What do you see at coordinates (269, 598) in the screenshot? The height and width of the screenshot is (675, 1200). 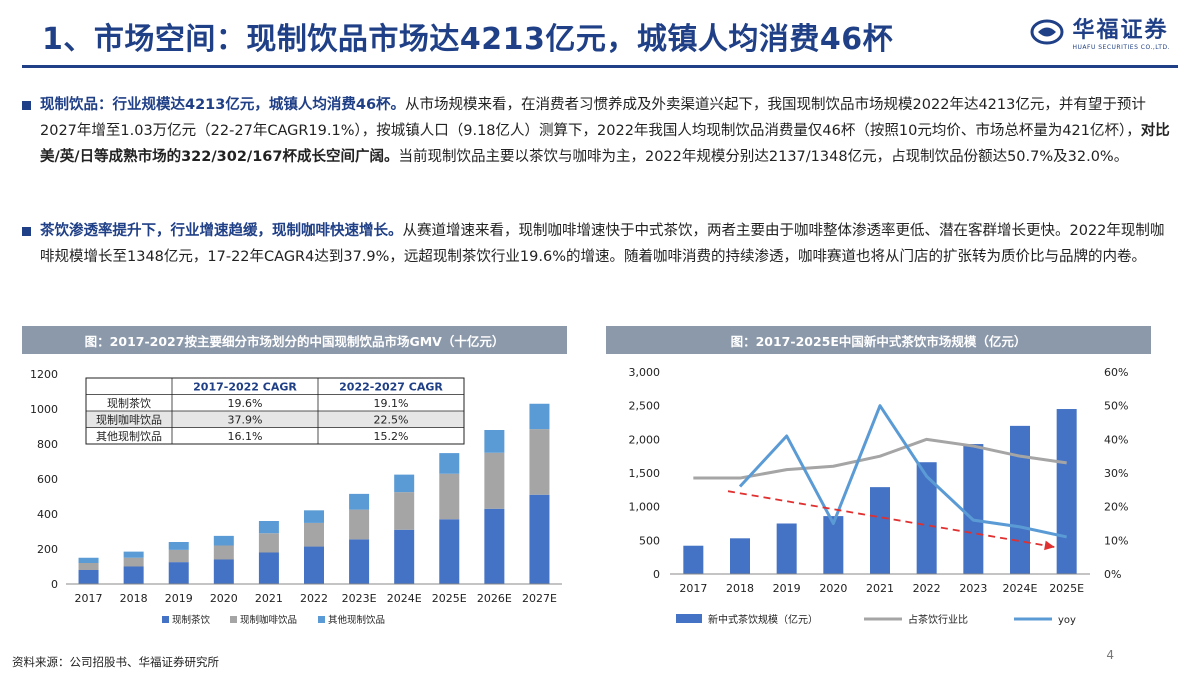 I see `x-tick-label: 2021` at bounding box center [269, 598].